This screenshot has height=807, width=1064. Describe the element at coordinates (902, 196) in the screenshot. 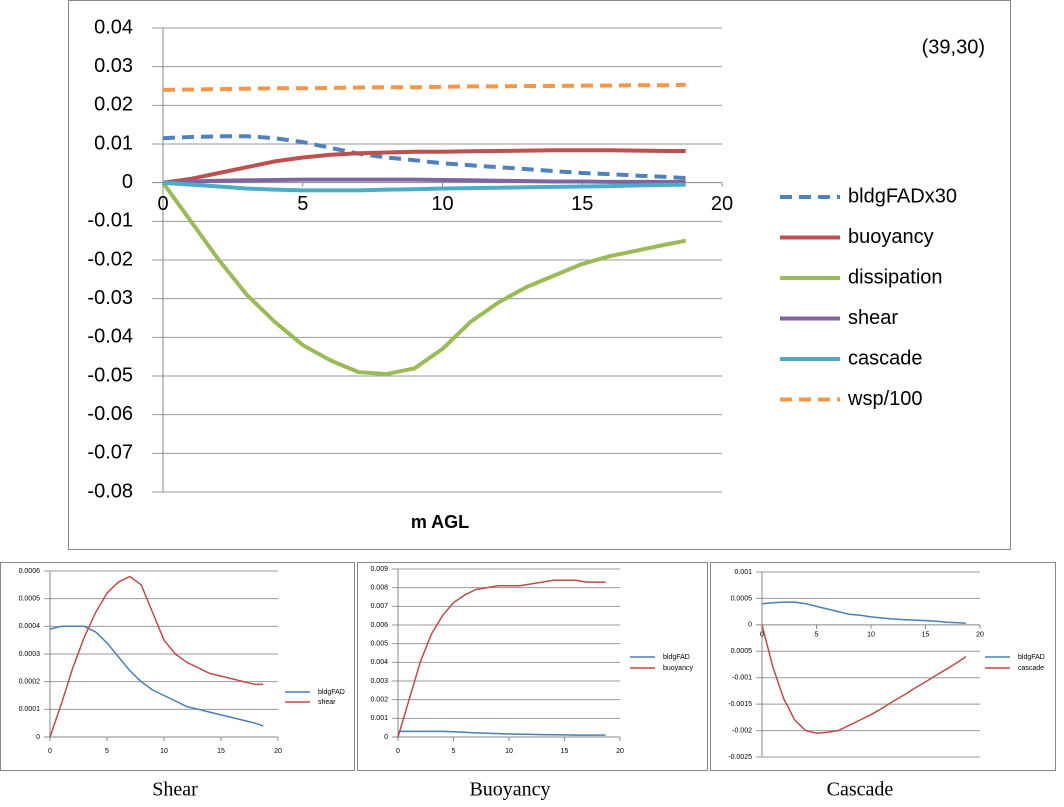

I see `legend-label: bldgFADx30` at that location.